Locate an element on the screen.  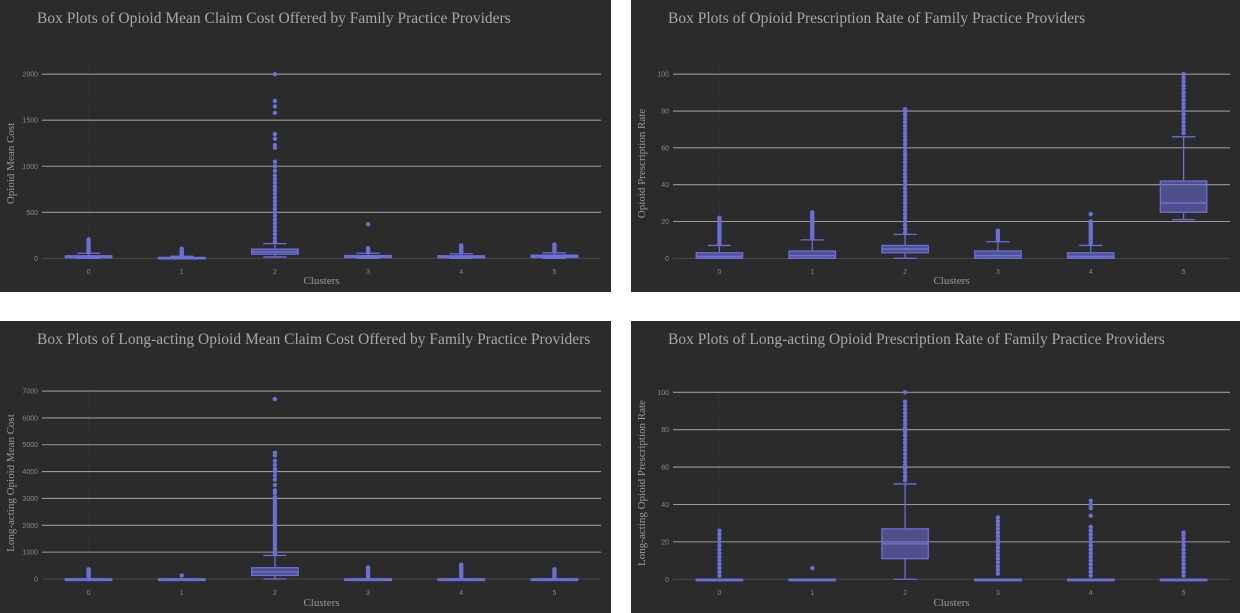
y-axis-label: Long-acting Opioid Mean Cost is located at coordinates (11, 483).